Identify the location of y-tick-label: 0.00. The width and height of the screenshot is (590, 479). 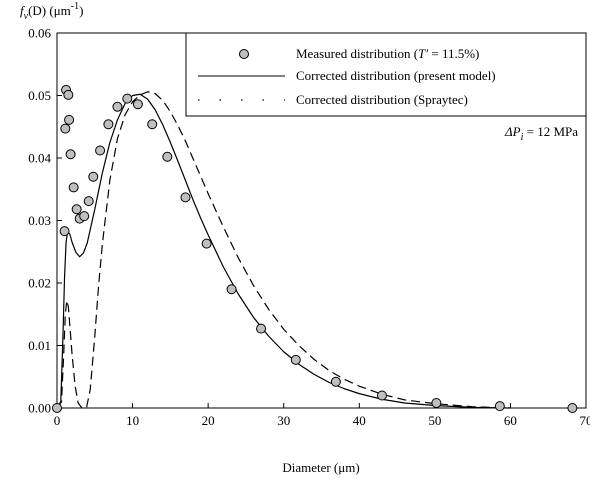
(39, 408).